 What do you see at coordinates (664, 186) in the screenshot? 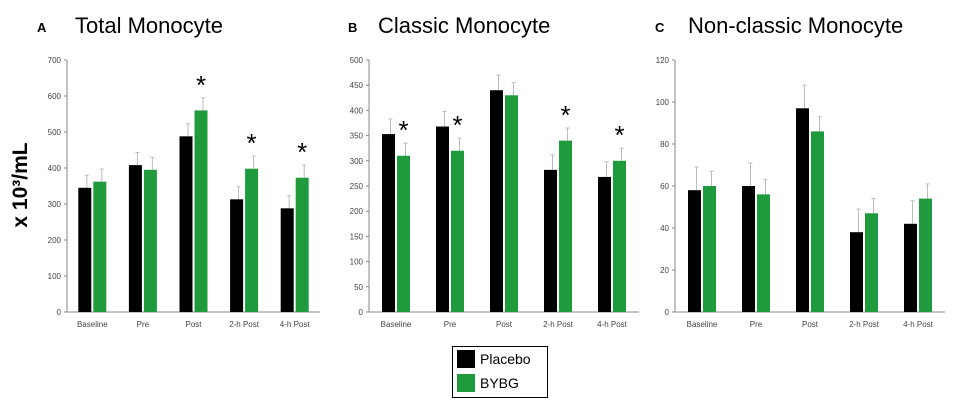
I see `y-tick-label: 60` at bounding box center [664, 186].